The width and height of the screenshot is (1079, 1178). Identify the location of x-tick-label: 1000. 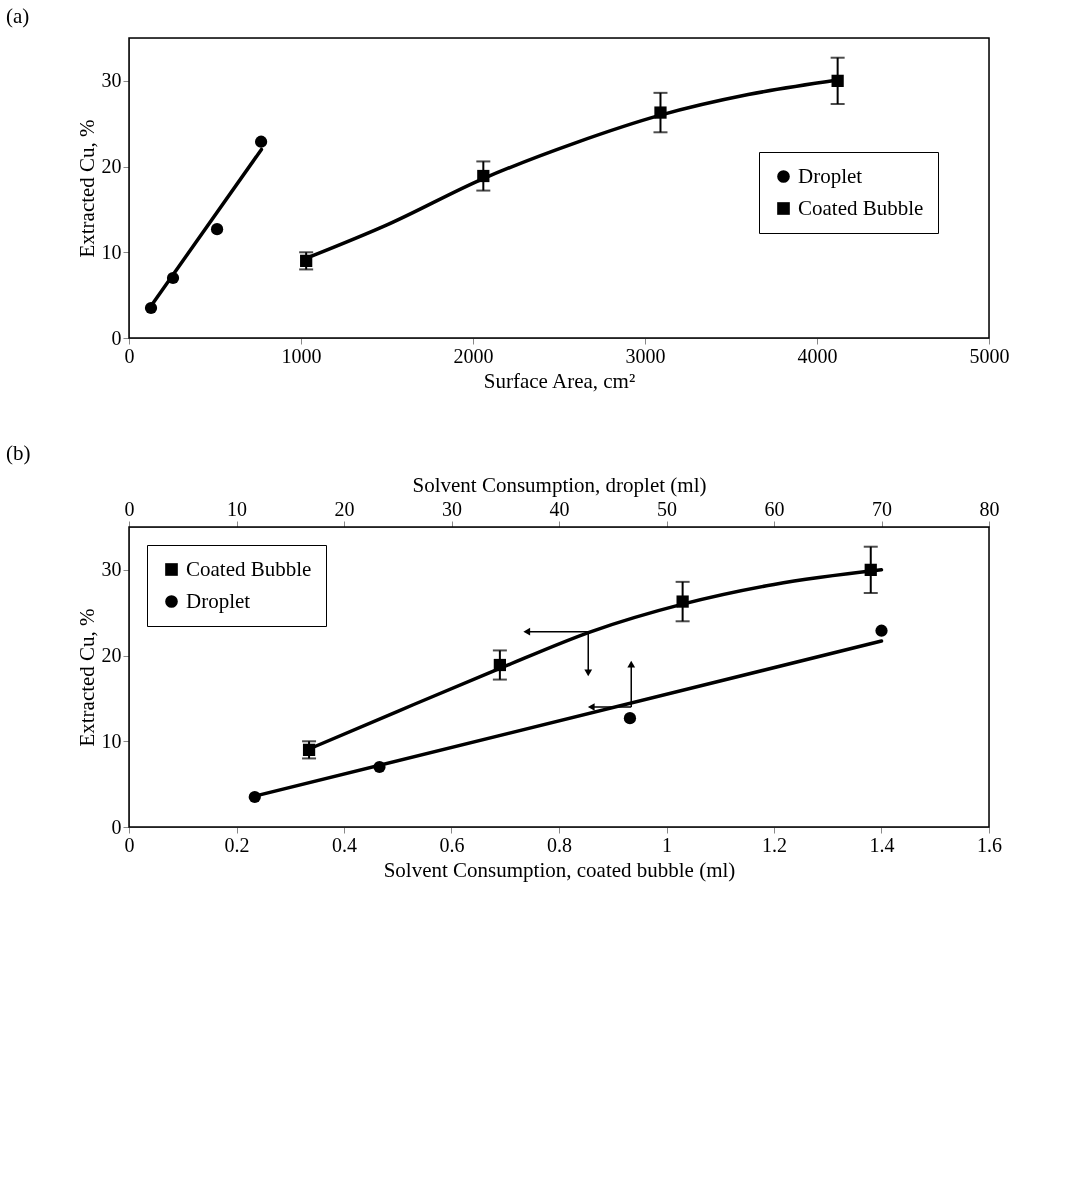
(301, 355).